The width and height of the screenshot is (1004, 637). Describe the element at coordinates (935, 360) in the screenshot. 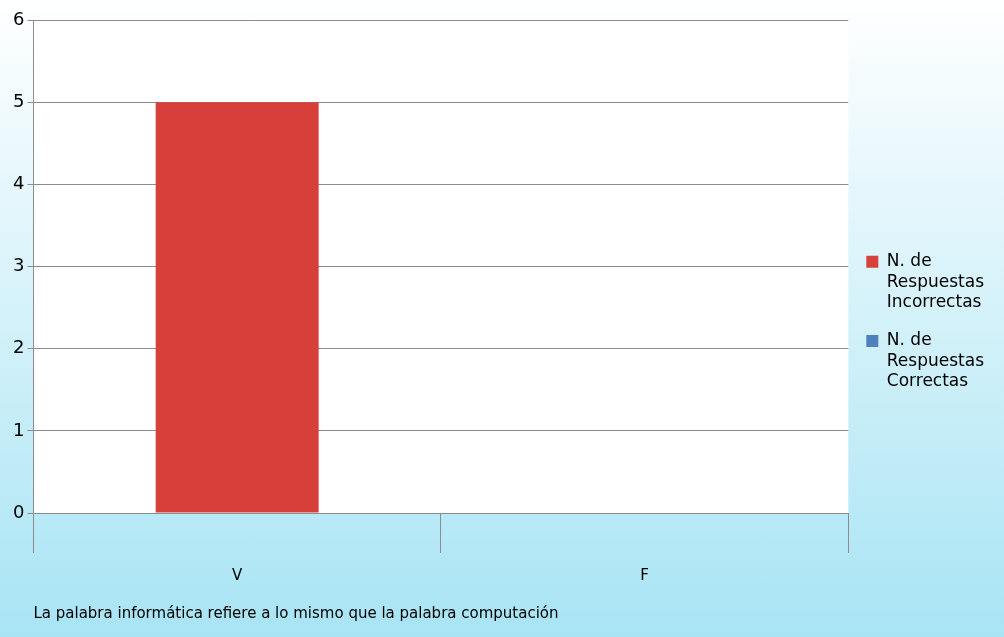

I see `legend-label: N. de Respuestas Correctas` at that location.